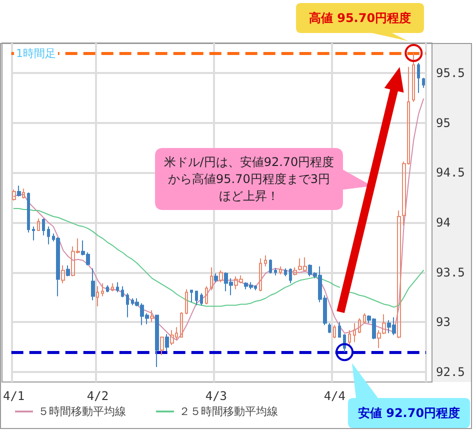 The image size is (475, 430). What do you see at coordinates (443, 123) in the screenshot?
I see `y-tick-label: 95` at bounding box center [443, 123].